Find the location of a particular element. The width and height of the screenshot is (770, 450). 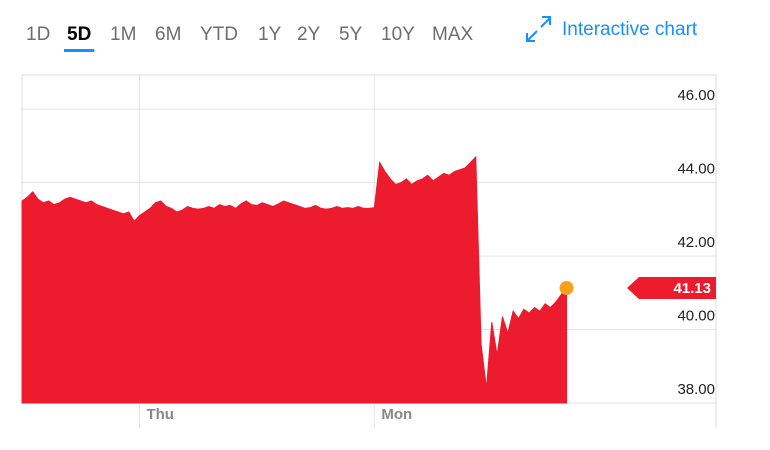

range-tab: 6M is located at coordinates (168, 34).